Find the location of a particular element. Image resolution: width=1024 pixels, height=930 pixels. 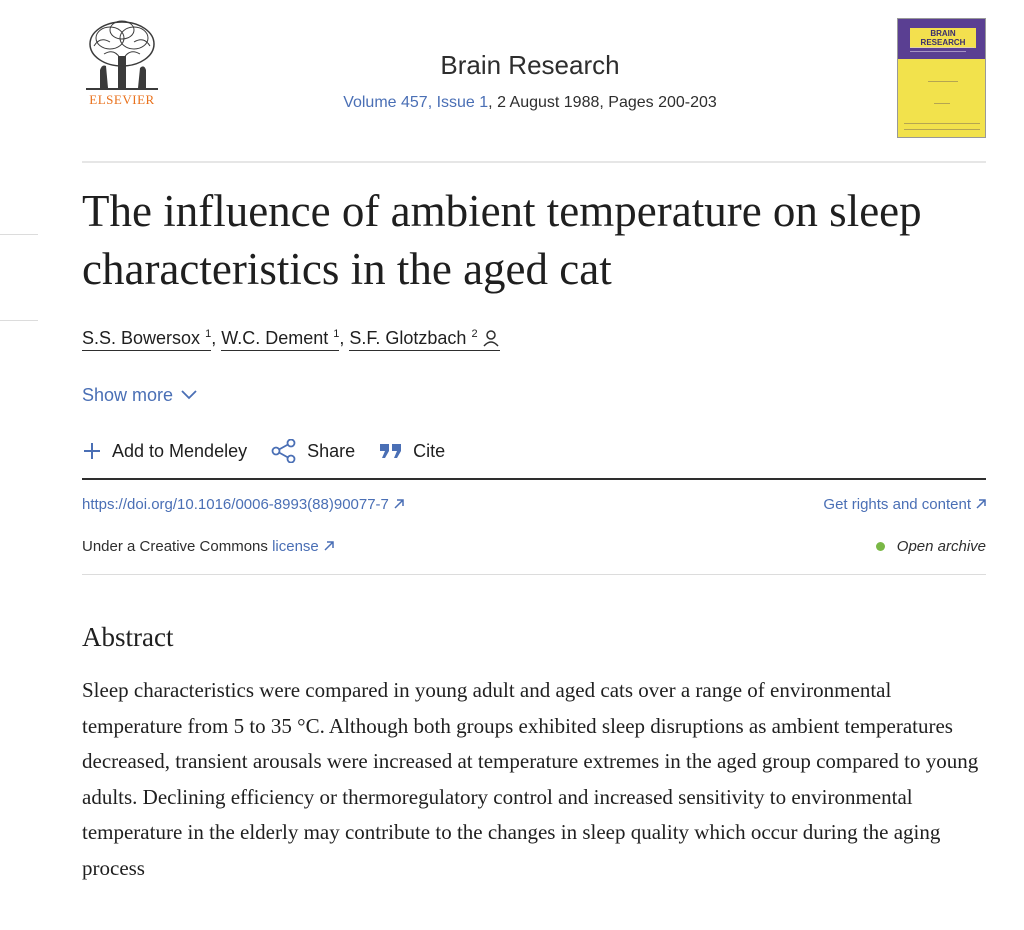

journal-cover: BRAIN RESEARCH is located at coordinates (941, 78).